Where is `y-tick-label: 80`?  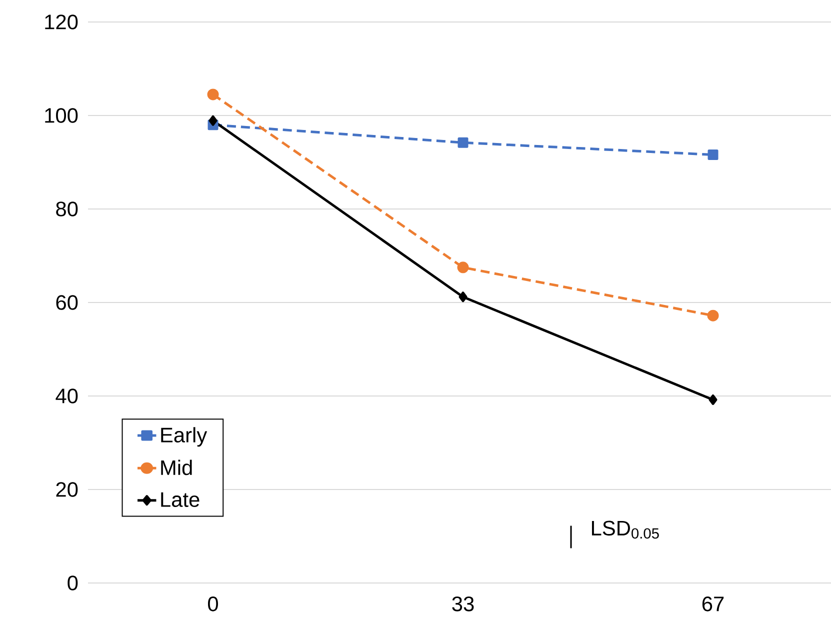 y-tick-label: 80 is located at coordinates (67, 209).